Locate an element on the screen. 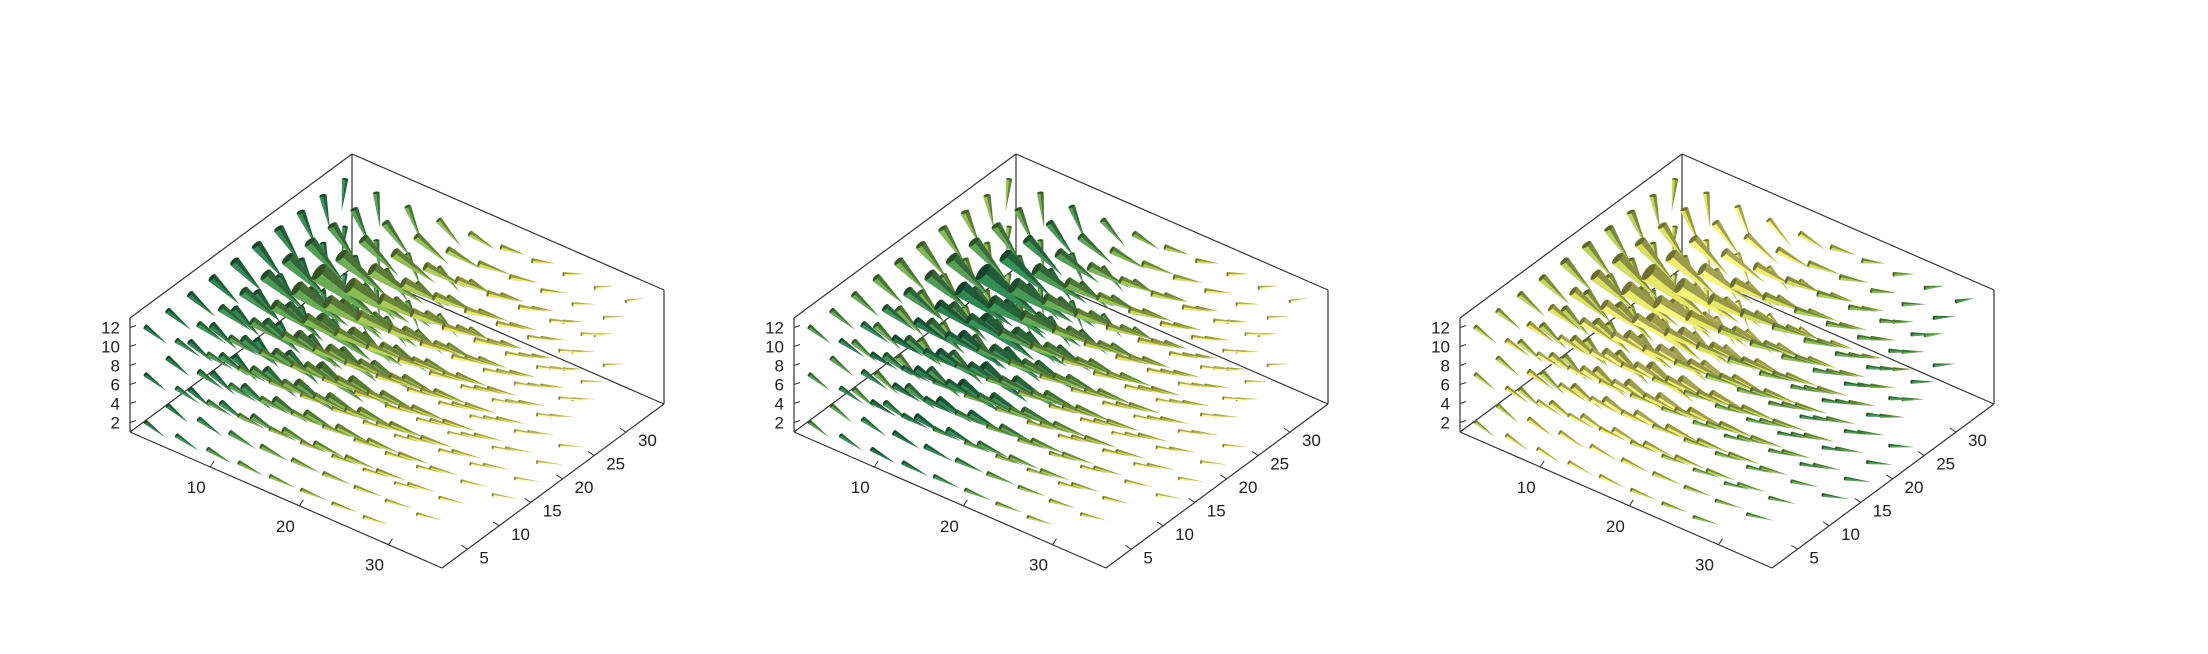 Image resolution: width=2208 pixels, height=654 pixels. x-tick-label: 30 is located at coordinates (1038, 565).